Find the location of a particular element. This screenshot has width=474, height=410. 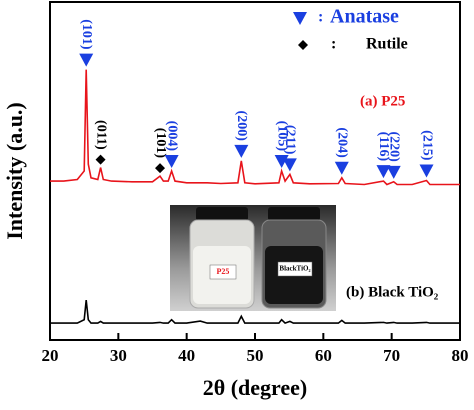

peak-label: (204) is located at coordinates (342, 142).